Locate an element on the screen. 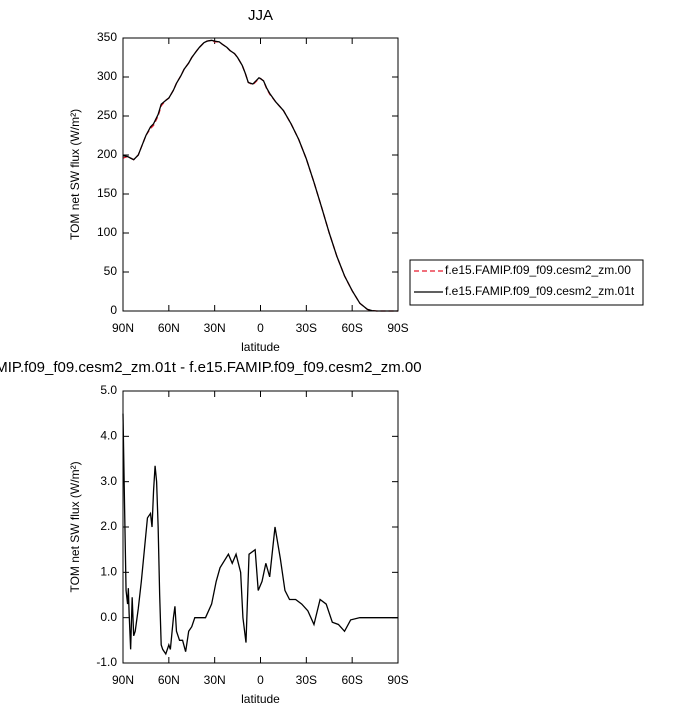 Image resolution: width=694 pixels, height=715 pixels. legend-label: f.e15.FAMIP.f09_f09.cesm2_zm.01t is located at coordinates (540, 291).